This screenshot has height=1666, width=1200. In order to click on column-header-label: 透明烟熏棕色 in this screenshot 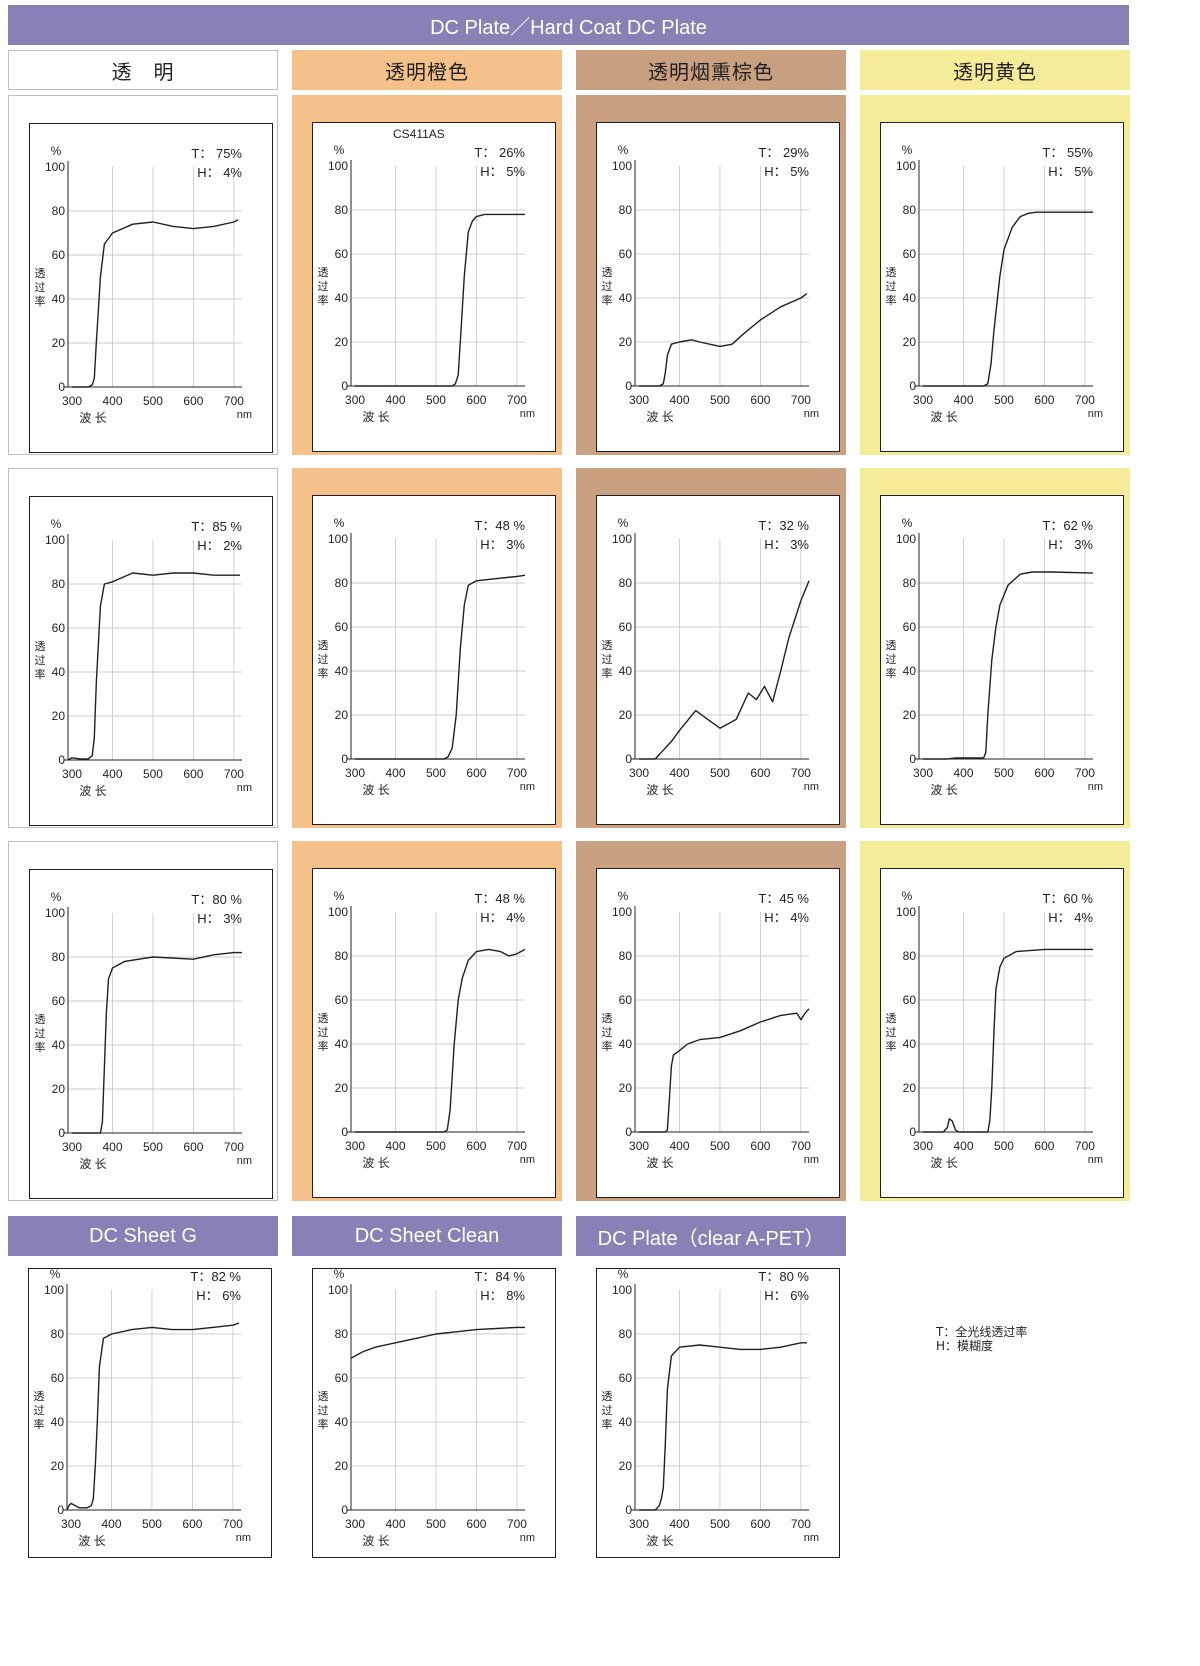, I will do `click(711, 71)`.